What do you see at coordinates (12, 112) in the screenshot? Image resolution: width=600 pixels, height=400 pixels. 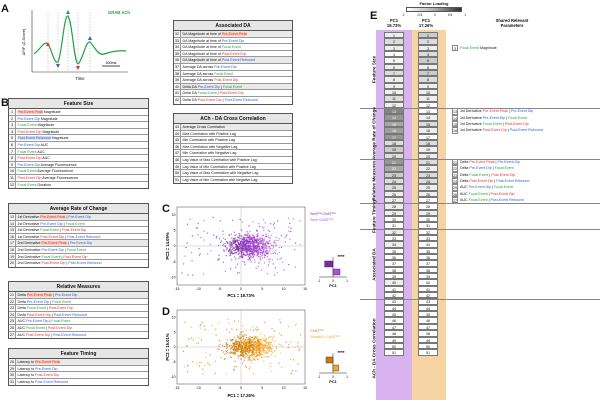 I see `row-number: 1` at bounding box center [12, 112].